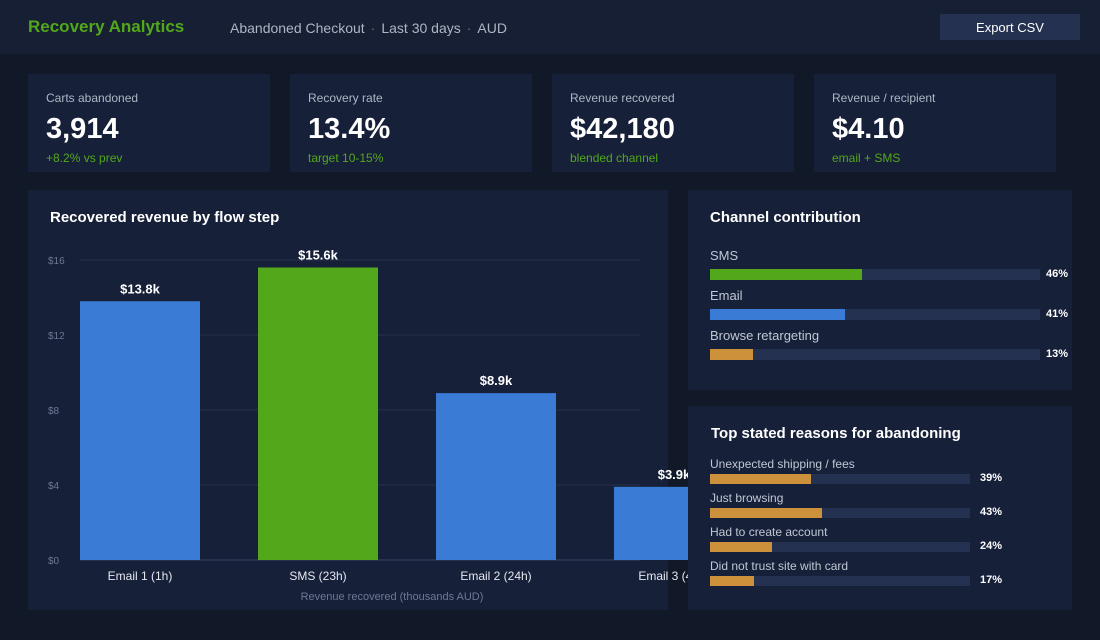 This screenshot has height=640, width=1100. I want to click on reason-row: Did not trust site with card 17%, so click(888, 576).